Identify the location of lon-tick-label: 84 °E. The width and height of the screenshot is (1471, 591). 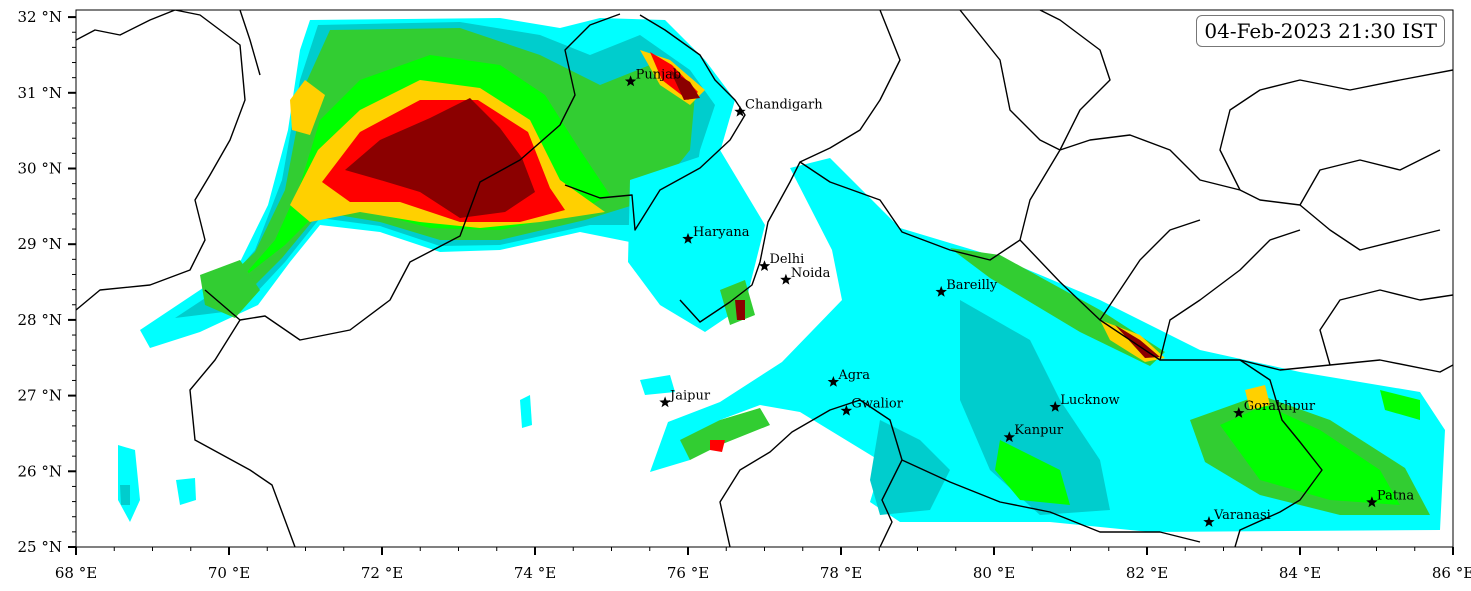
(1300, 573).